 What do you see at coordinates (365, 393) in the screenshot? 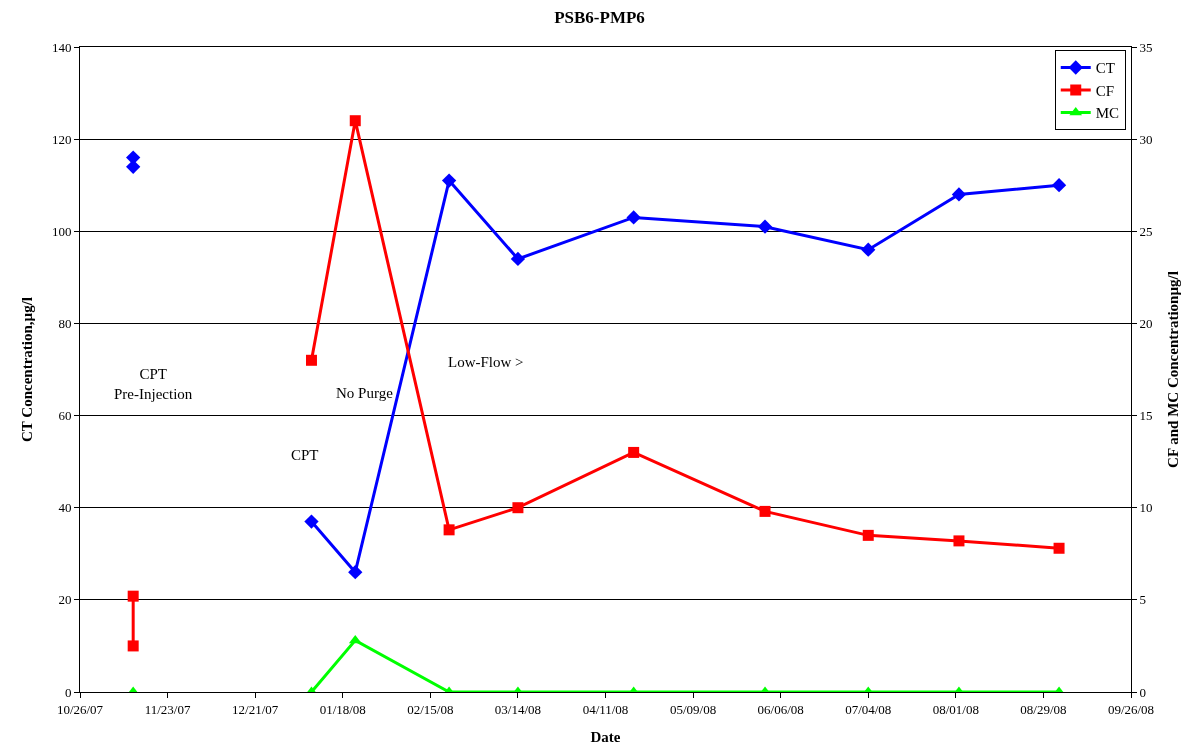
I see `annotation: No Purge` at bounding box center [365, 393].